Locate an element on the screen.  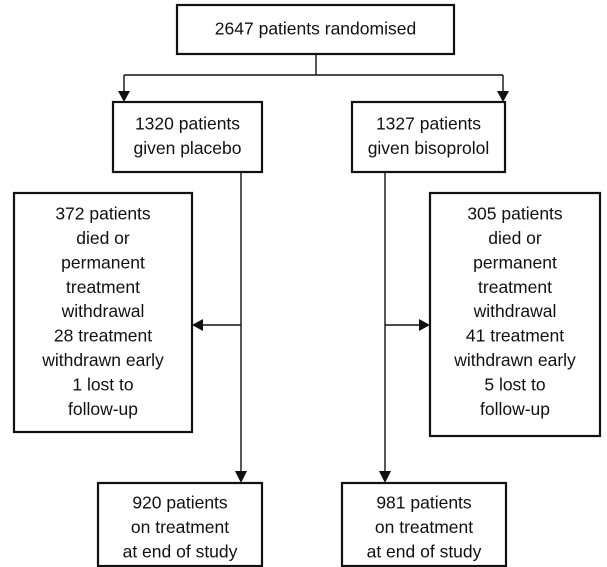
split-connector is located at coordinates (313, 73).